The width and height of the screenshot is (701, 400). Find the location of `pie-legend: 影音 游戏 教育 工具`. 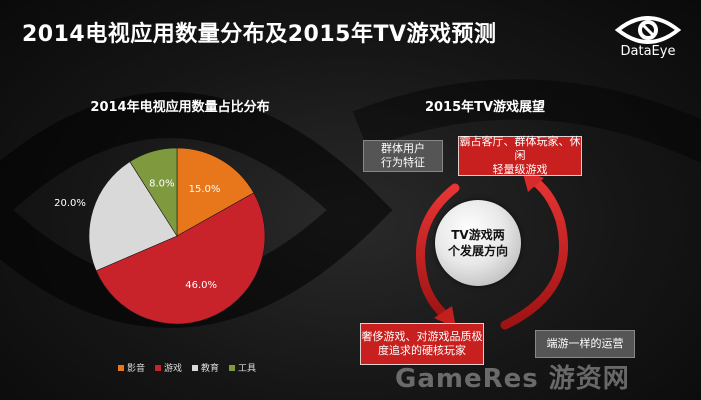

pie-legend: 影音 游戏 教育 工具 is located at coordinates (187, 367).